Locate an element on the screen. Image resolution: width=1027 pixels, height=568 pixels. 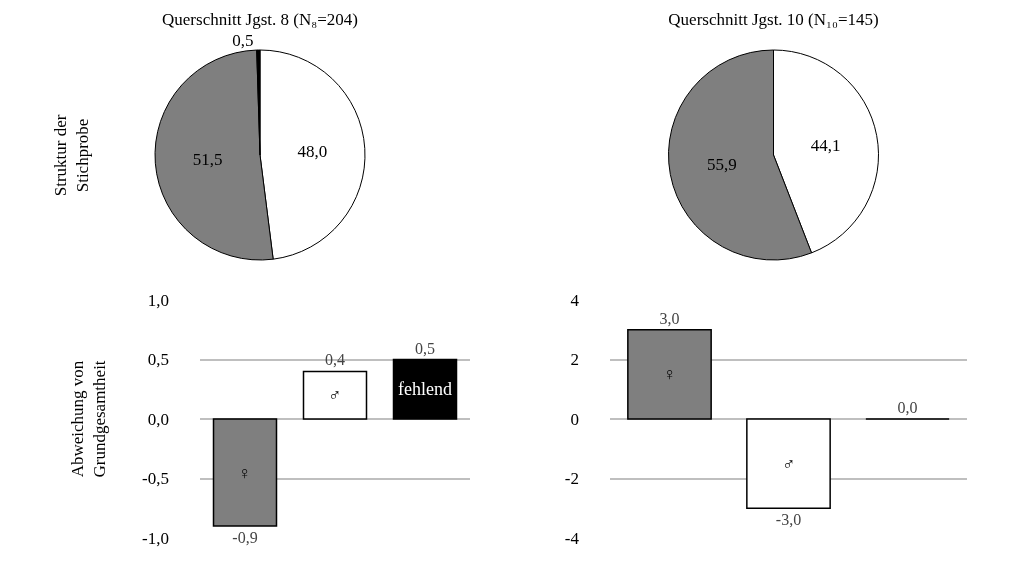
data-label: 44,1 is located at coordinates (825, 145).